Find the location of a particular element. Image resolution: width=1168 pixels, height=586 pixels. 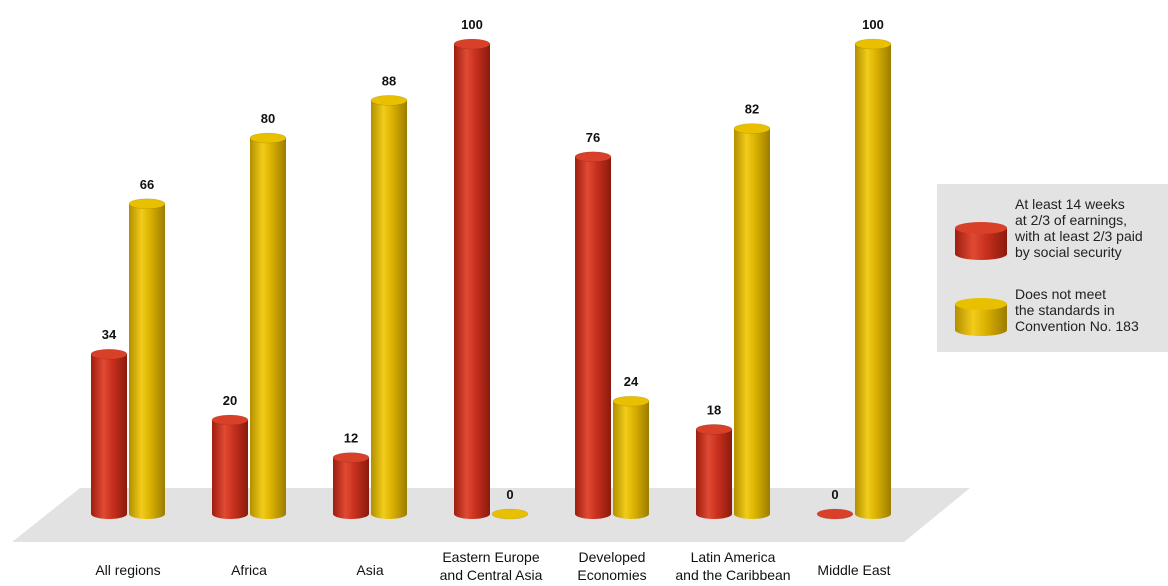

category-label-4: Eastern Europe and Central Asia is located at coordinates (491, 566).